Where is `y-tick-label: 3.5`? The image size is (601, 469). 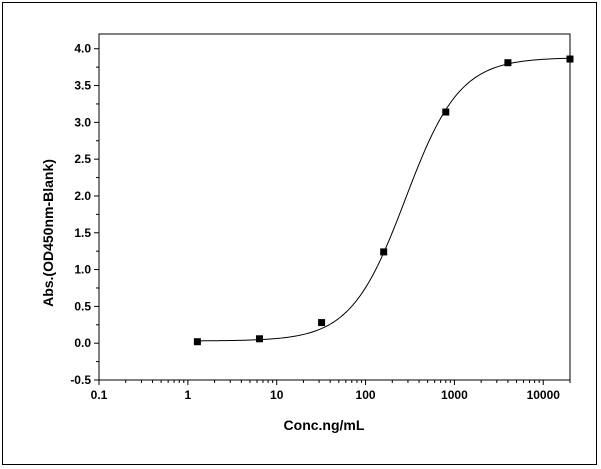
y-tick-label: 3.5 is located at coordinates (82, 86).